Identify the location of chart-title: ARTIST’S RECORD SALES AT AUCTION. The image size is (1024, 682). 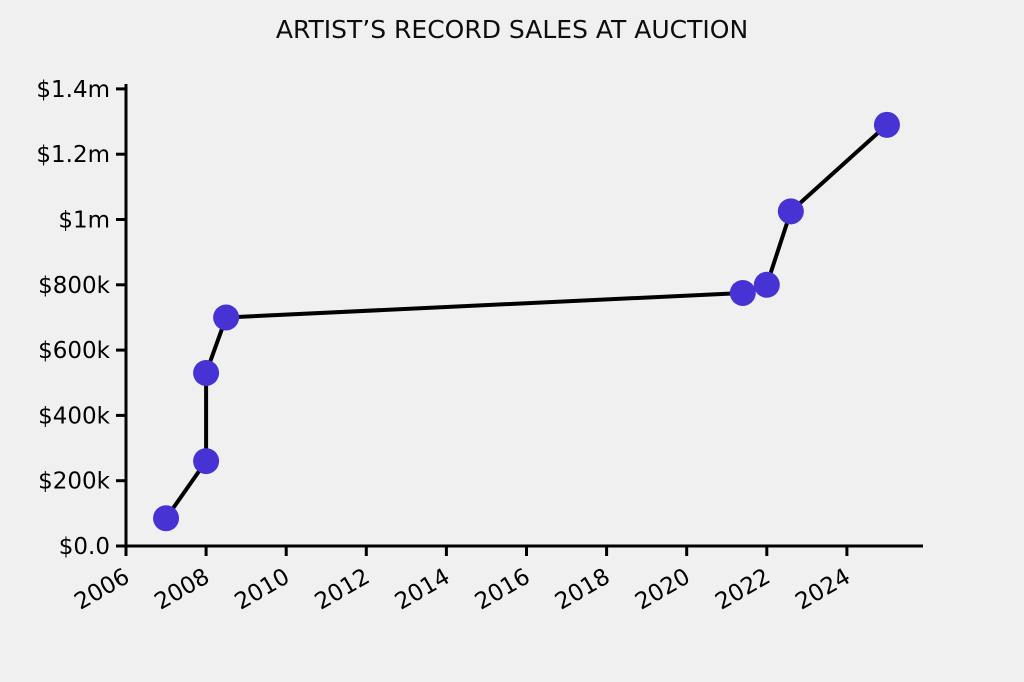
(512, 29).